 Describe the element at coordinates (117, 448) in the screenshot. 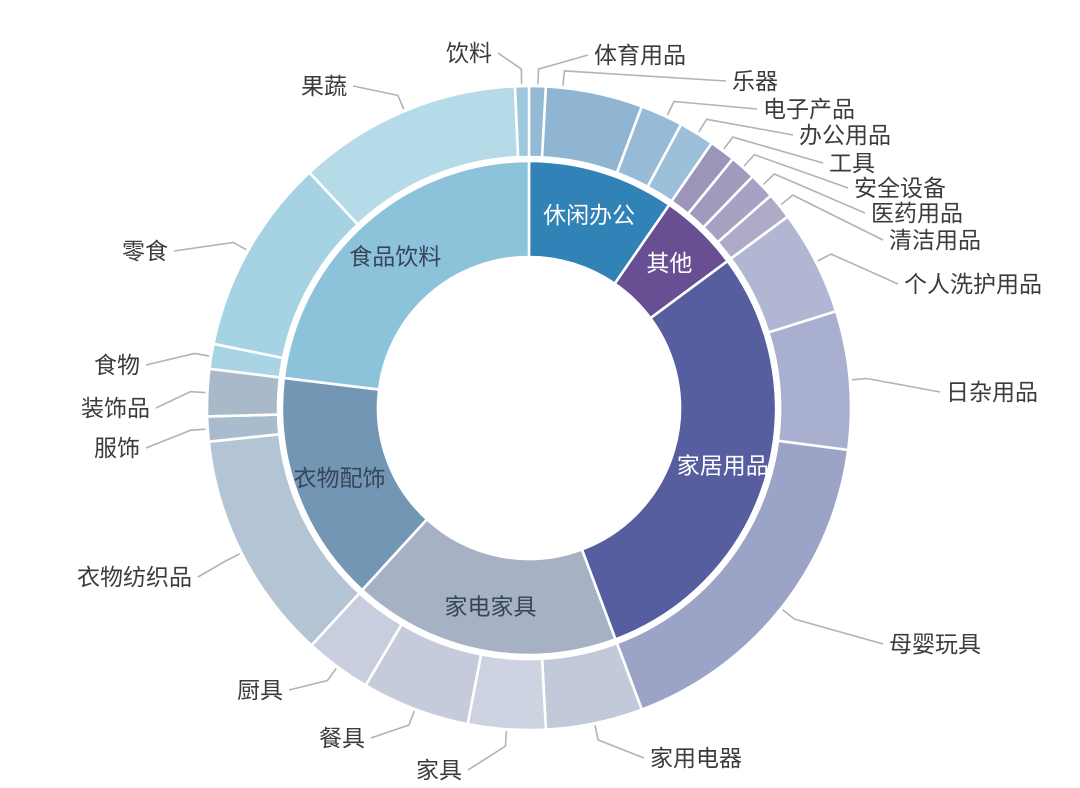

I see `label-apparel: 服饰` at that location.